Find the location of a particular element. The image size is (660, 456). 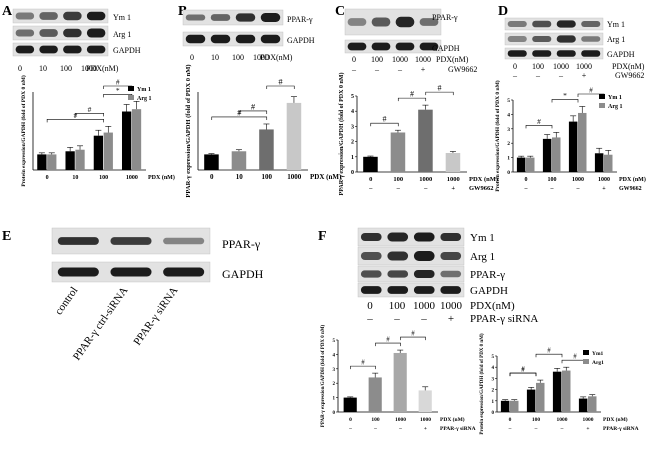

blot-B-ppar is located at coordinates (233, 17).